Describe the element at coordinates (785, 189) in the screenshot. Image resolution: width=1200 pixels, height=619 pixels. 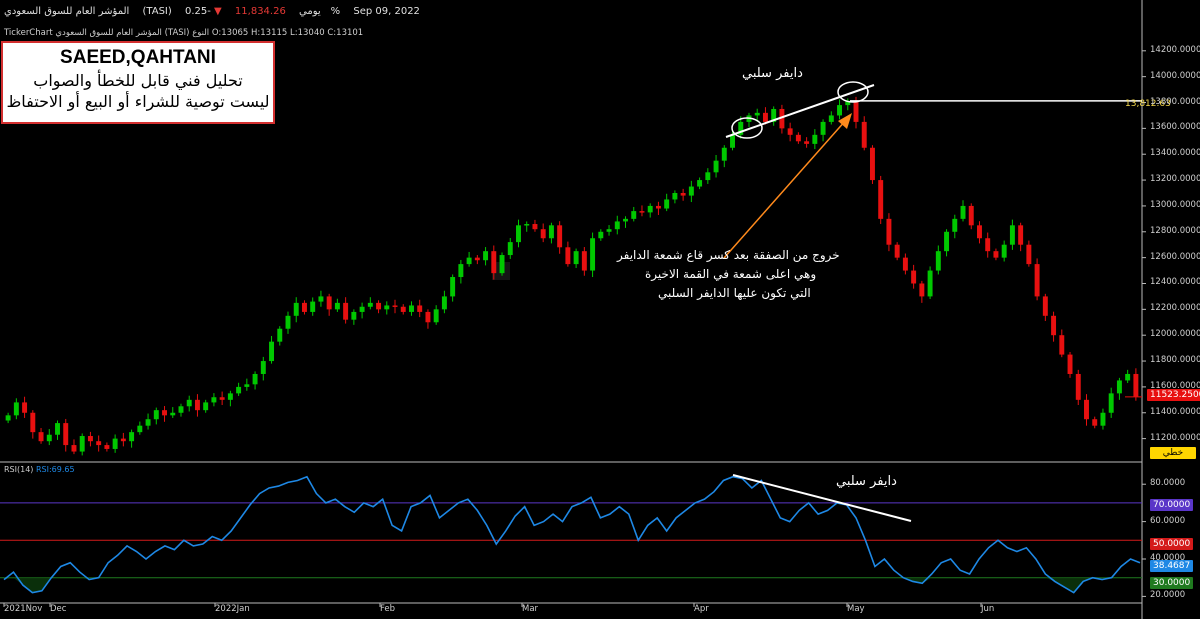
I see `exit-arrow-line` at that location.